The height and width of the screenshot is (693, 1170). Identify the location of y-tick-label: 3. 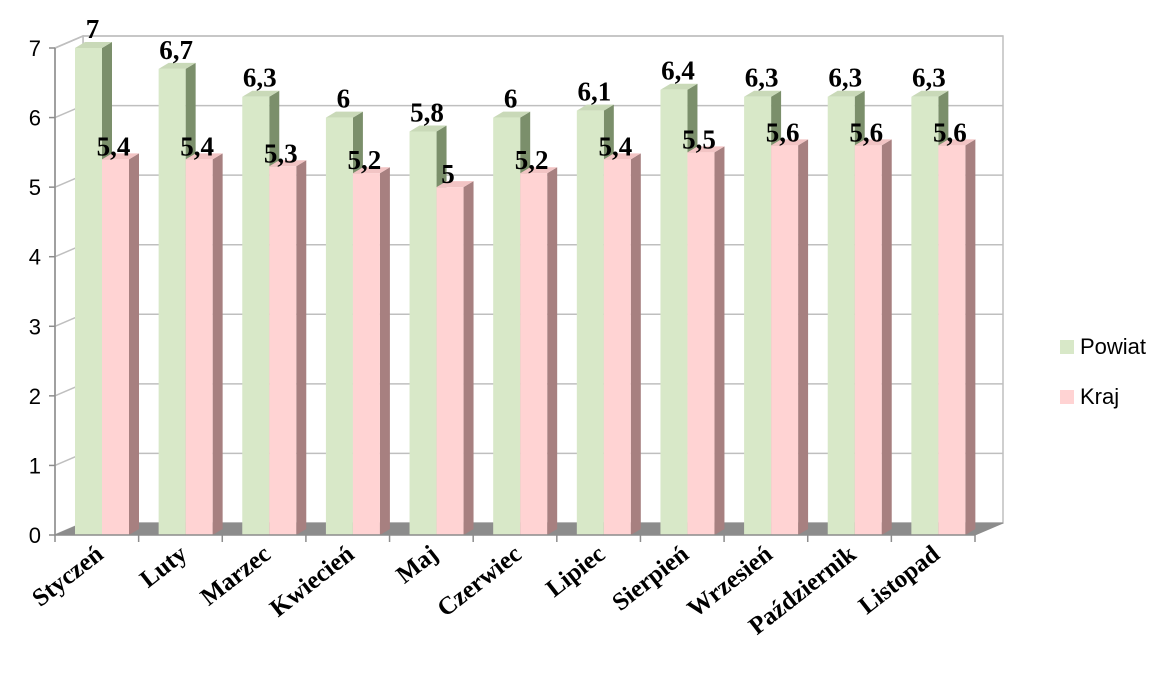
(35, 326).